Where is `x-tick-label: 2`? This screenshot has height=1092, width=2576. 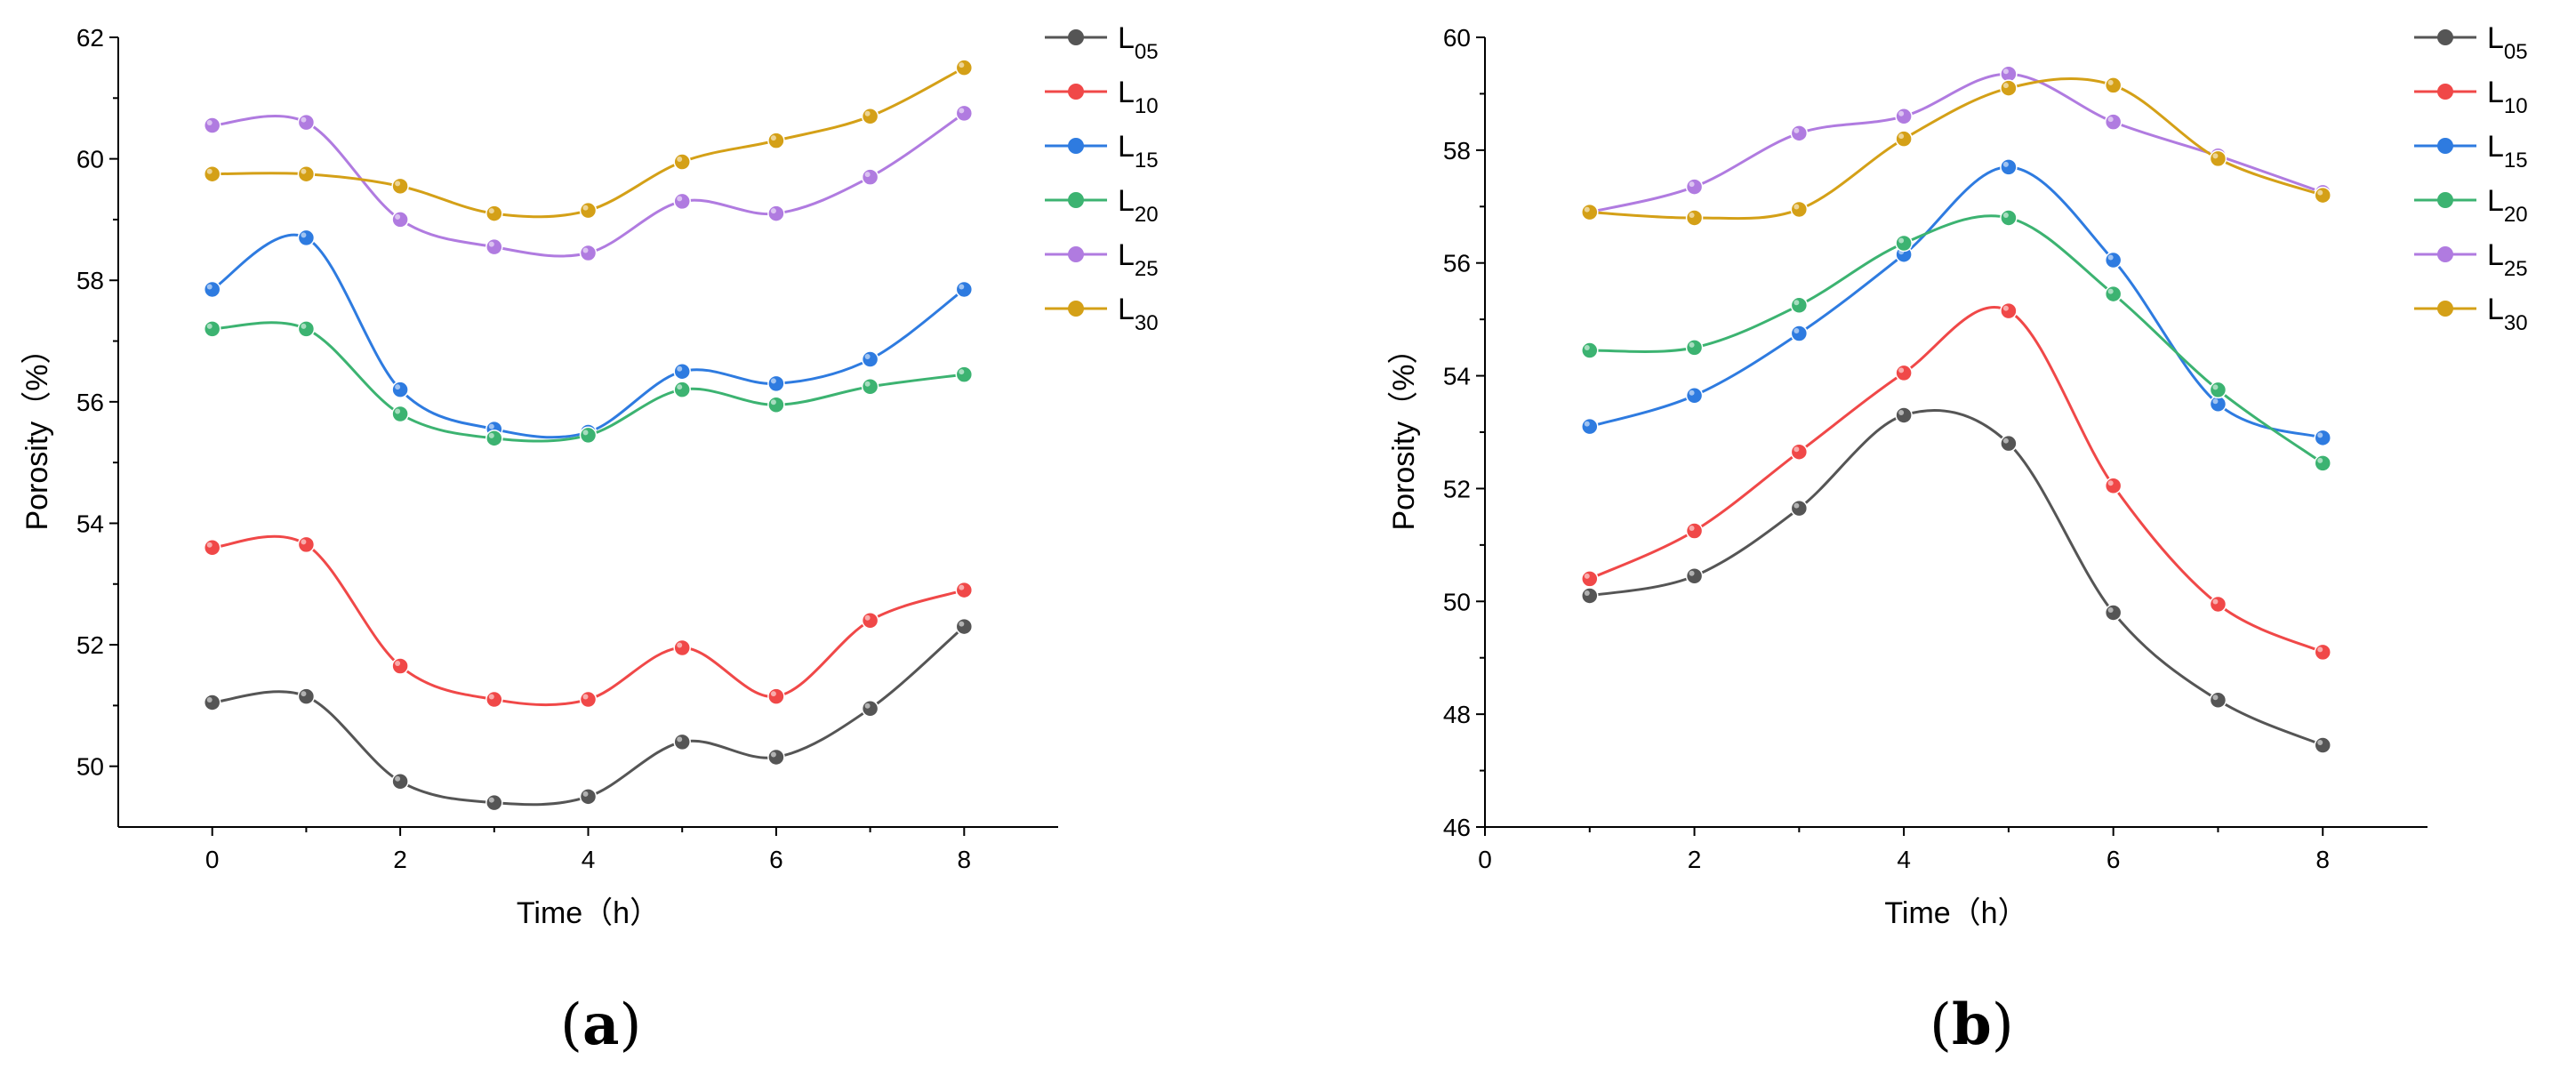 x-tick-label: 2 is located at coordinates (400, 859).